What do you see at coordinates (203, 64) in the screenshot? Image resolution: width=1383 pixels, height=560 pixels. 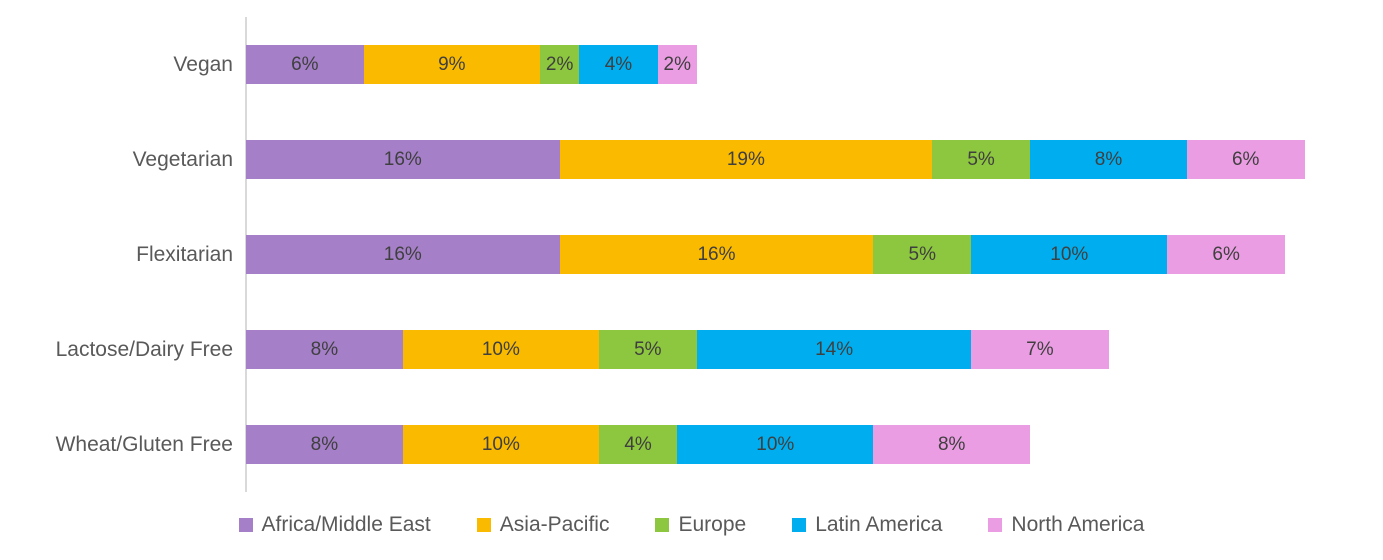 I see `category-label: Vegan` at bounding box center [203, 64].